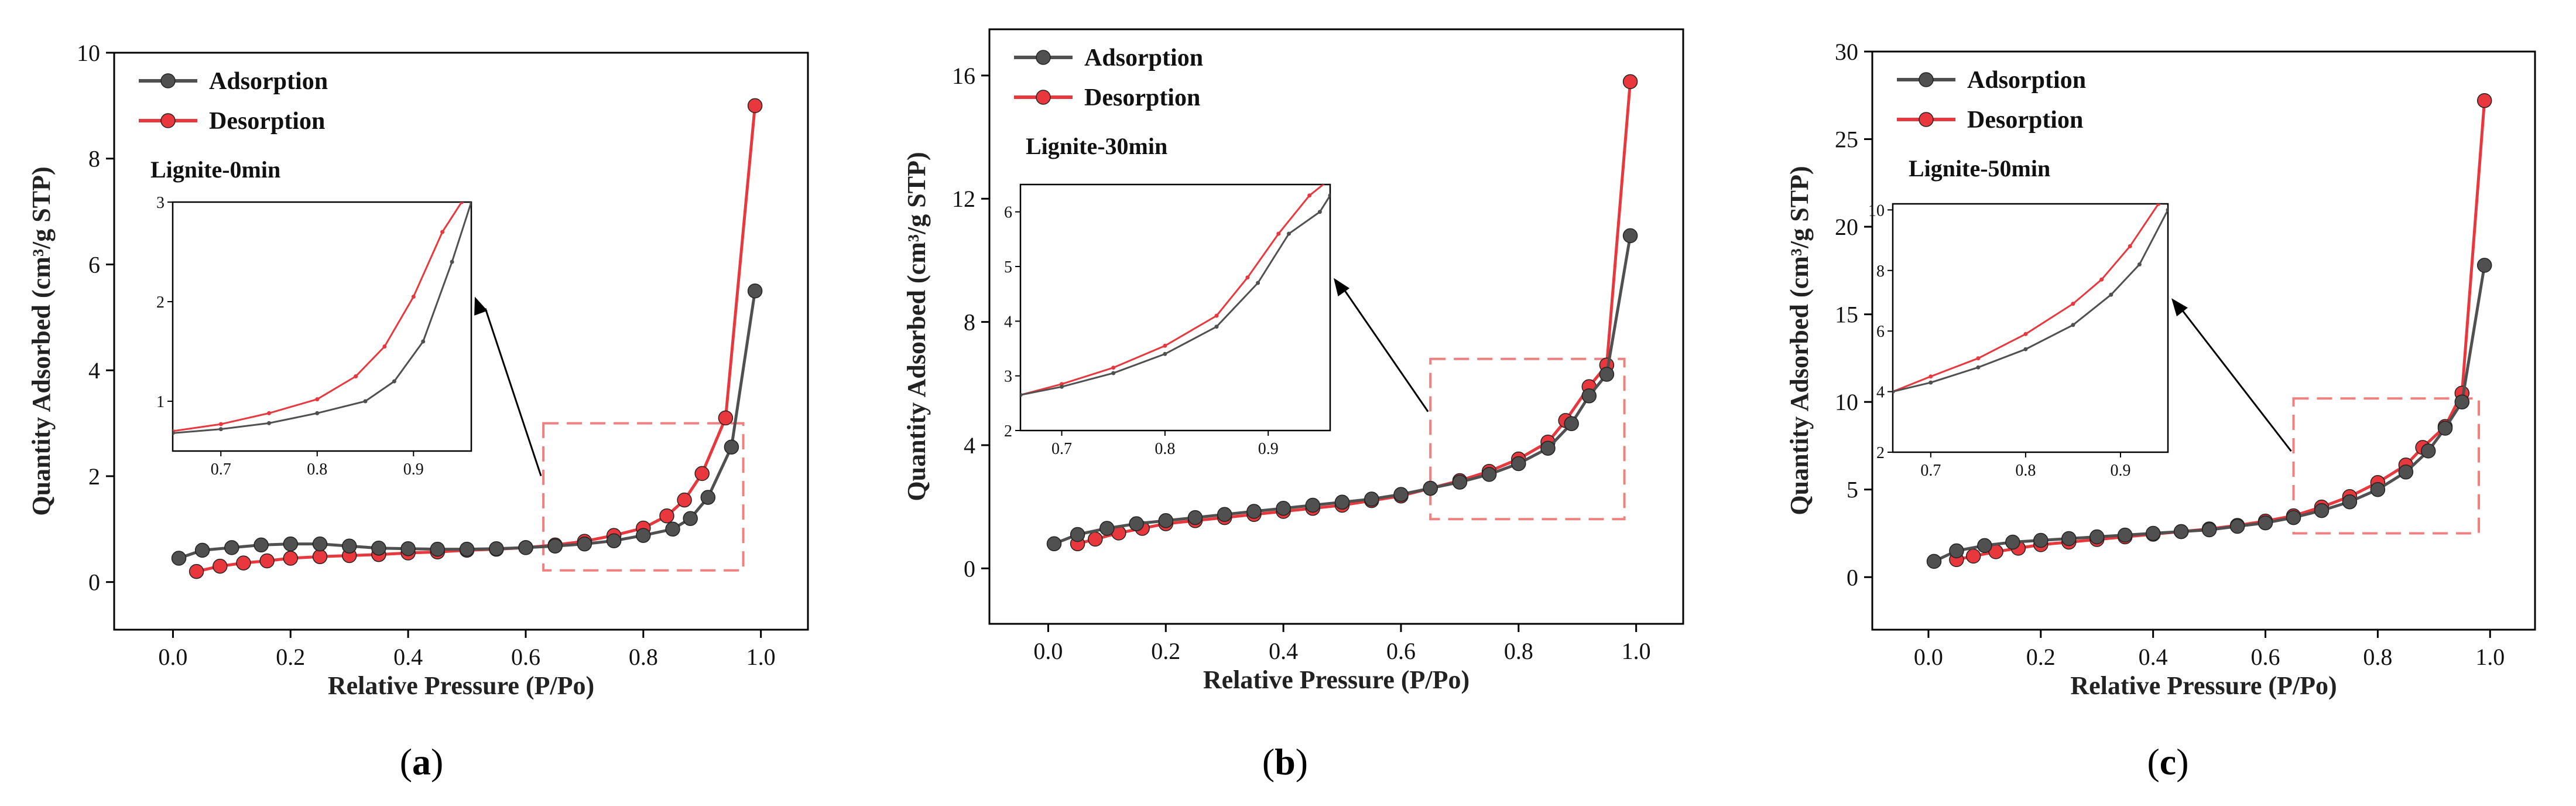 This screenshot has height=806, width=2576. I want to click on x-tick-label-0: 0.0, so click(1048, 651).